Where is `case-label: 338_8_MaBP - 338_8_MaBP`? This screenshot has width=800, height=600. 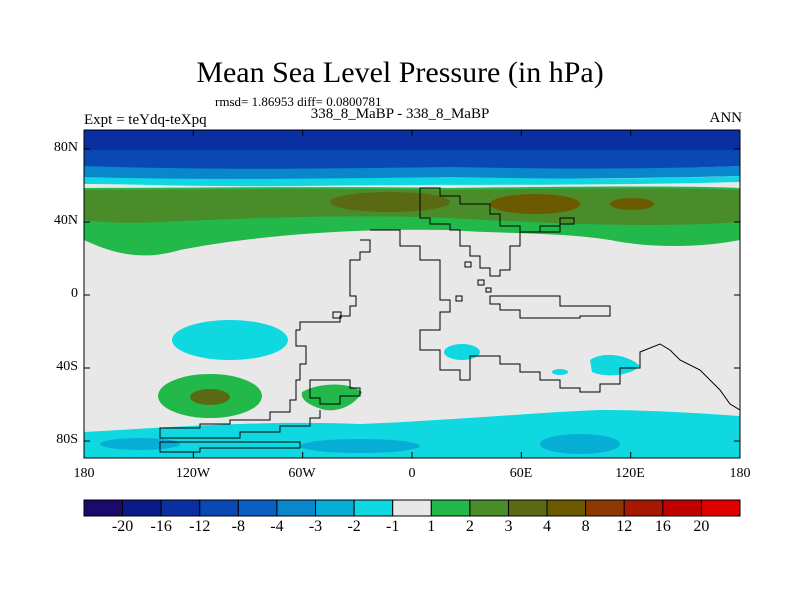 case-label: 338_8_MaBP - 338_8_MaBP is located at coordinates (400, 114).